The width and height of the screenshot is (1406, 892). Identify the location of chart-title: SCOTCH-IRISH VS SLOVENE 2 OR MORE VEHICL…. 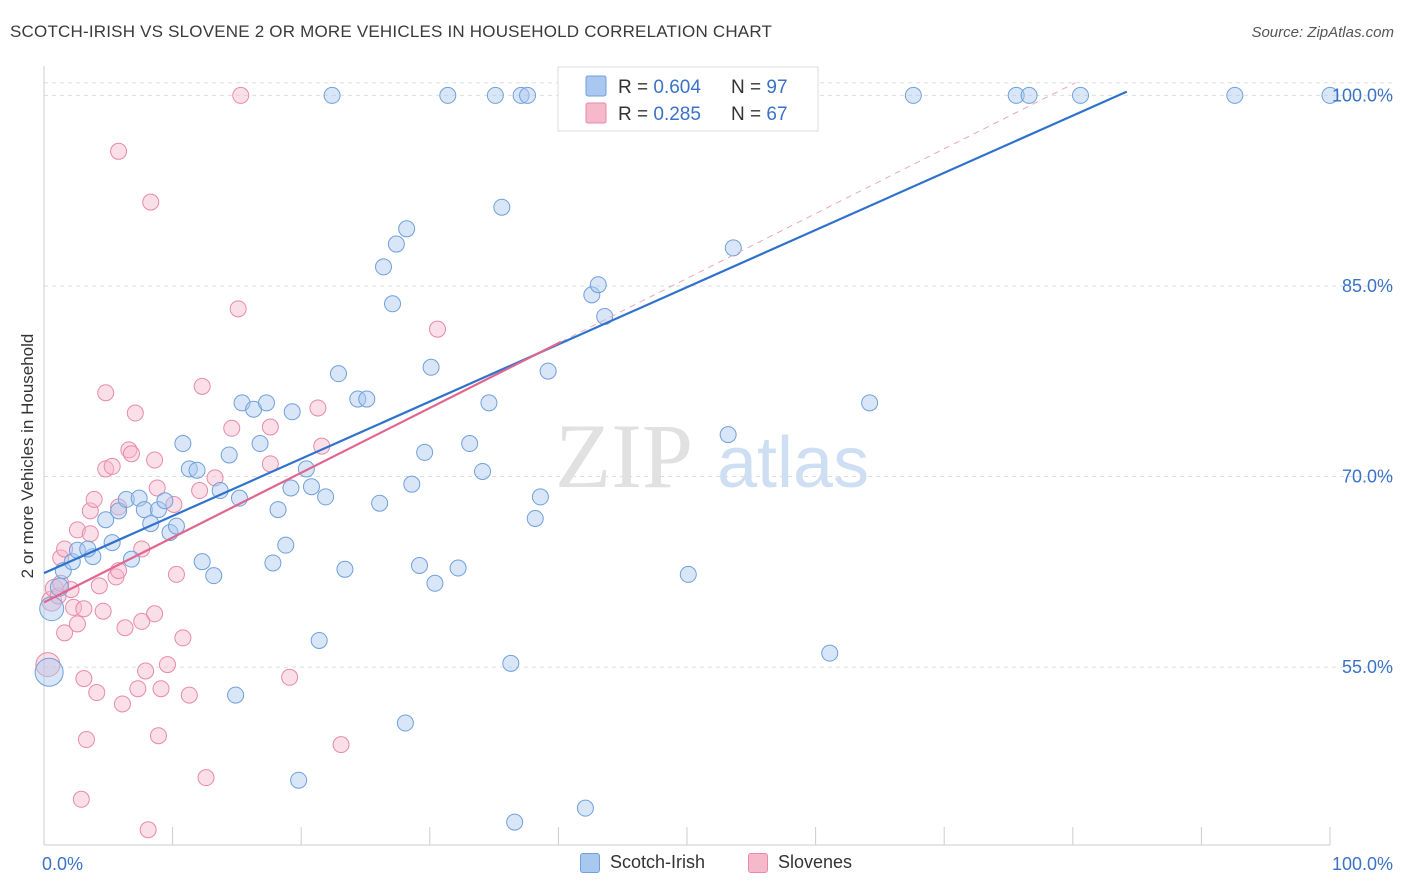
(391, 31).